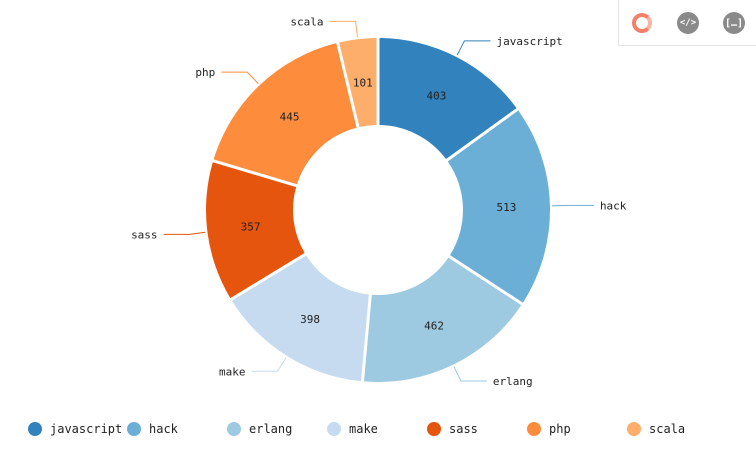  I want to click on value-label-php: 445, so click(290, 117).